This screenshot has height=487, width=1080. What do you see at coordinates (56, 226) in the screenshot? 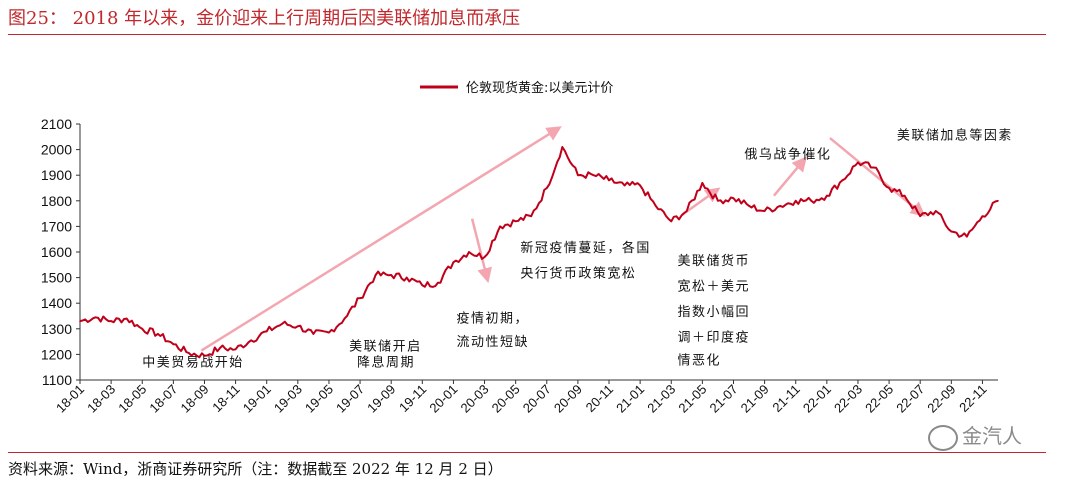
I see `y-tick-label: 1700` at bounding box center [56, 226].